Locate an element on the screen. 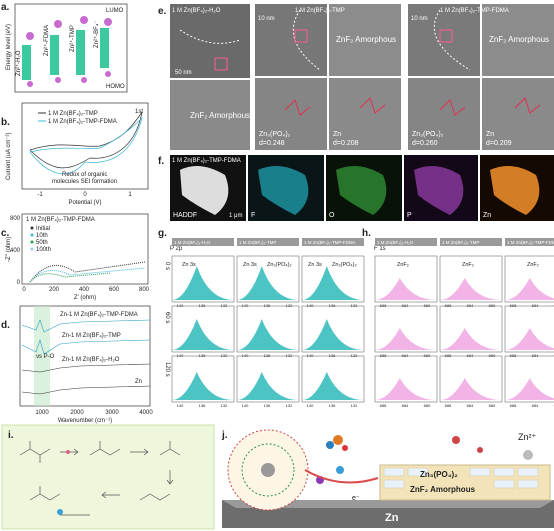  peak-label: νs P-O is located at coordinates (45, 357).